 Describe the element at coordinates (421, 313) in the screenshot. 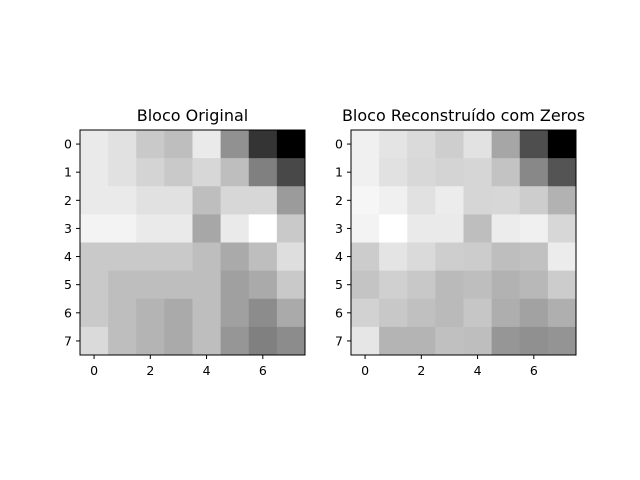

I see `heatmap-cell-reconstructed-r6-c2` at that location.